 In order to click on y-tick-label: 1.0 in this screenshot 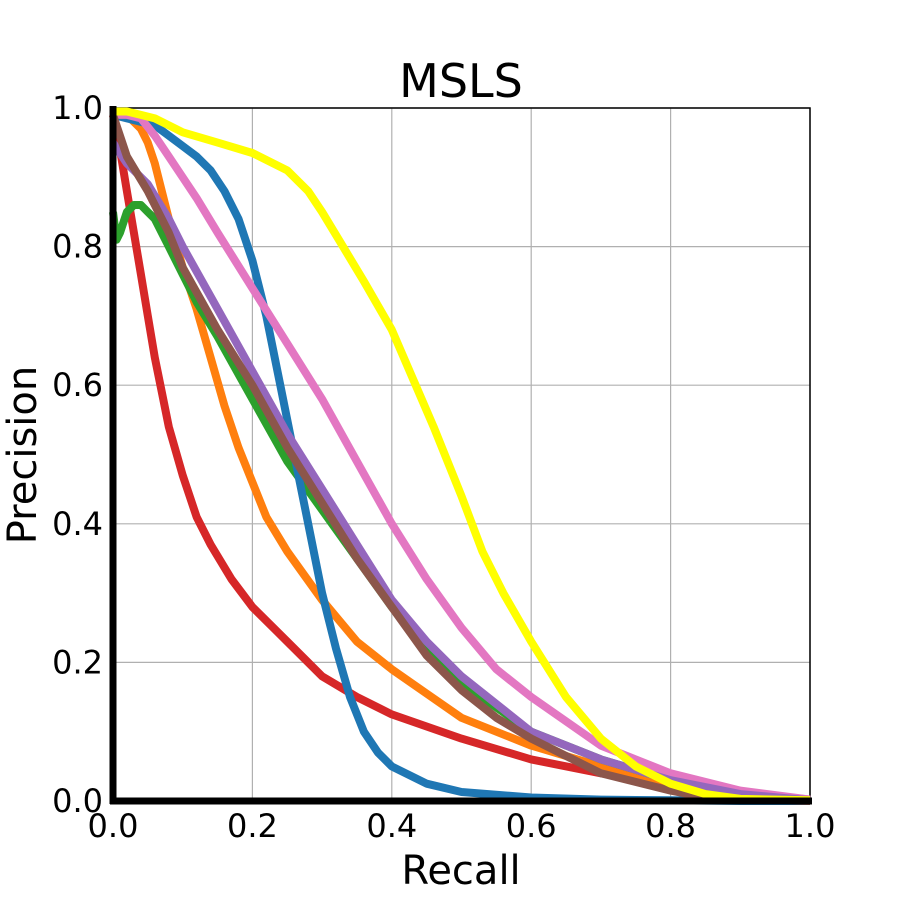, I will do `click(77, 108)`.